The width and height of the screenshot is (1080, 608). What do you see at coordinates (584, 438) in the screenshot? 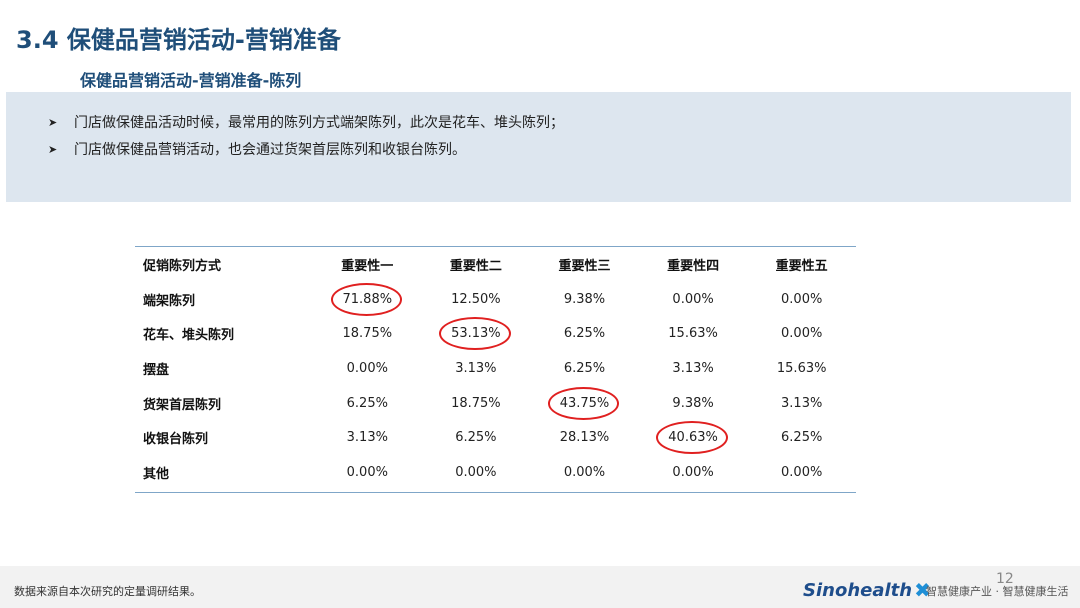
I see `table-cell: 28.13%` at bounding box center [584, 438].